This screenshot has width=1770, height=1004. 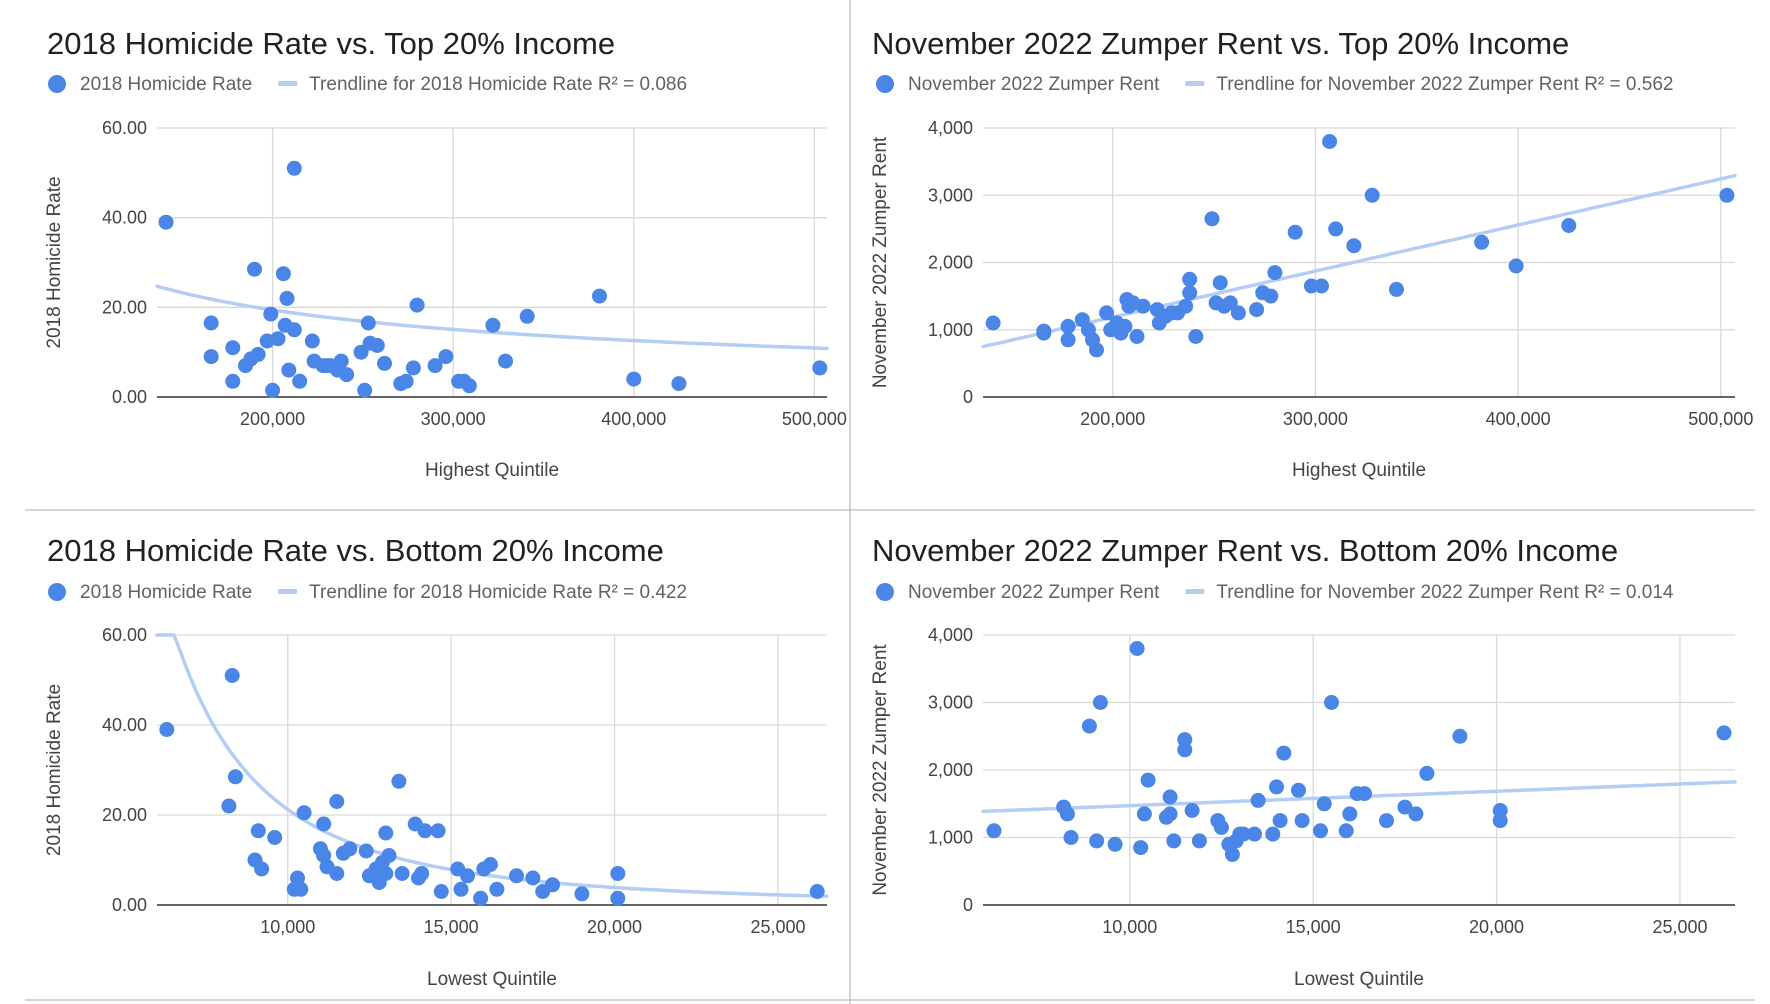 I want to click on x-tick-label: 300,000, so click(x=453, y=419).